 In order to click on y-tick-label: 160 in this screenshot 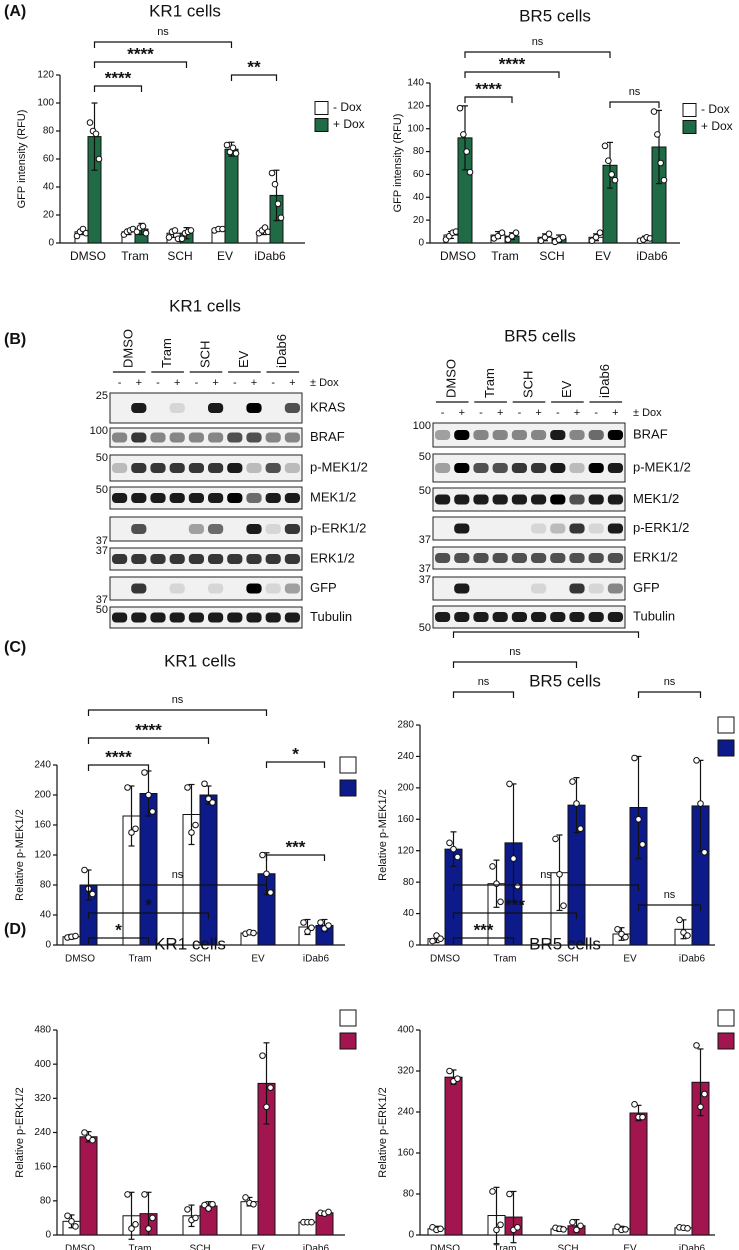, I will do `click(42, 1166)`.